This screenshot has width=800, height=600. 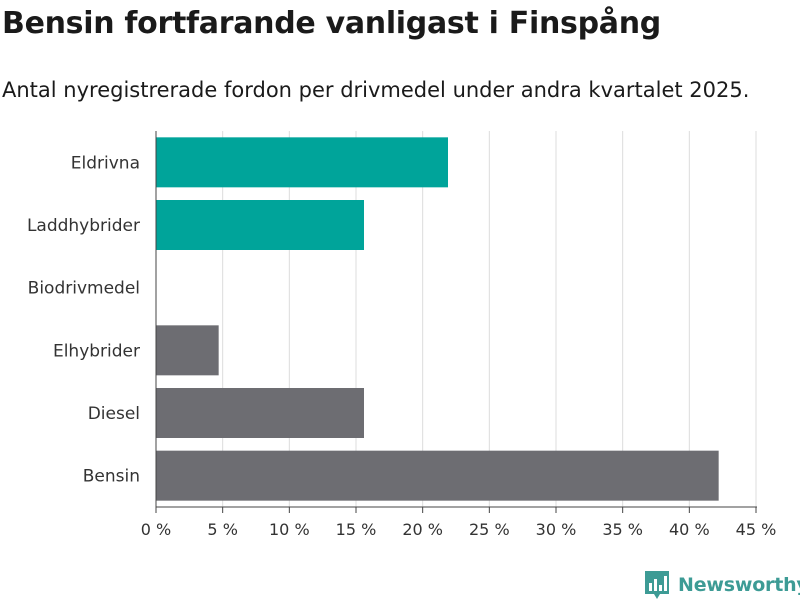 What do you see at coordinates (302, 162) in the screenshot?
I see `bar-eldrivna` at bounding box center [302, 162].